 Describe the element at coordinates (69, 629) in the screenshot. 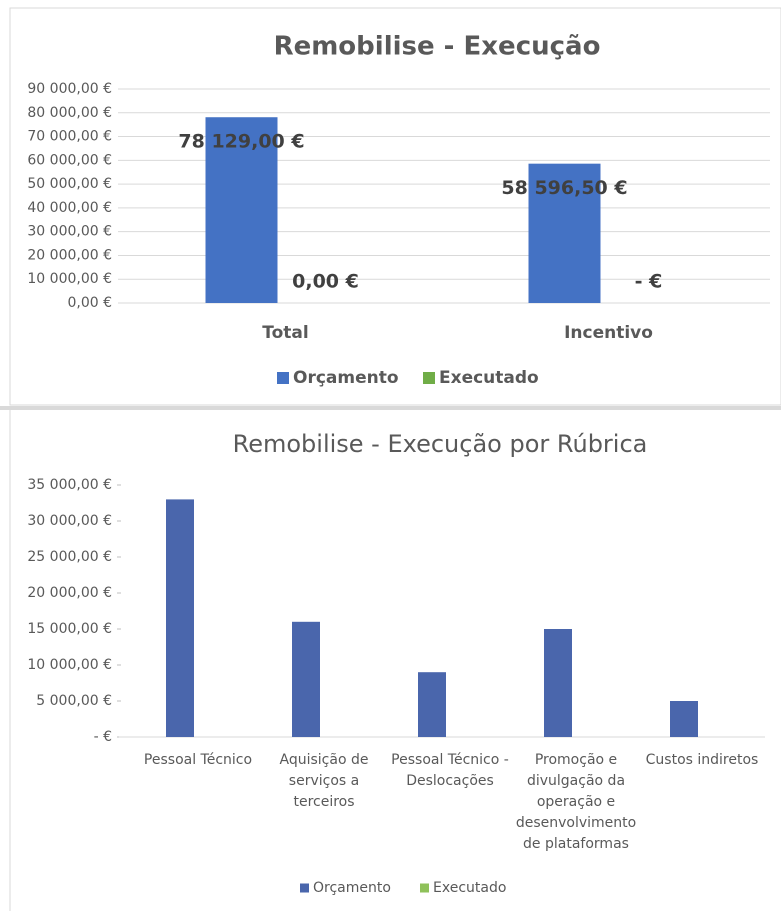

I see `y-tick-label: 15 000,00 €` at that location.